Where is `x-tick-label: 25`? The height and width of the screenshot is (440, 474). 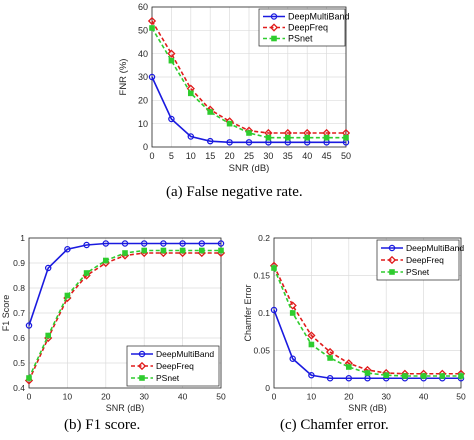
x-tick-label: 25 is located at coordinates (249, 156).